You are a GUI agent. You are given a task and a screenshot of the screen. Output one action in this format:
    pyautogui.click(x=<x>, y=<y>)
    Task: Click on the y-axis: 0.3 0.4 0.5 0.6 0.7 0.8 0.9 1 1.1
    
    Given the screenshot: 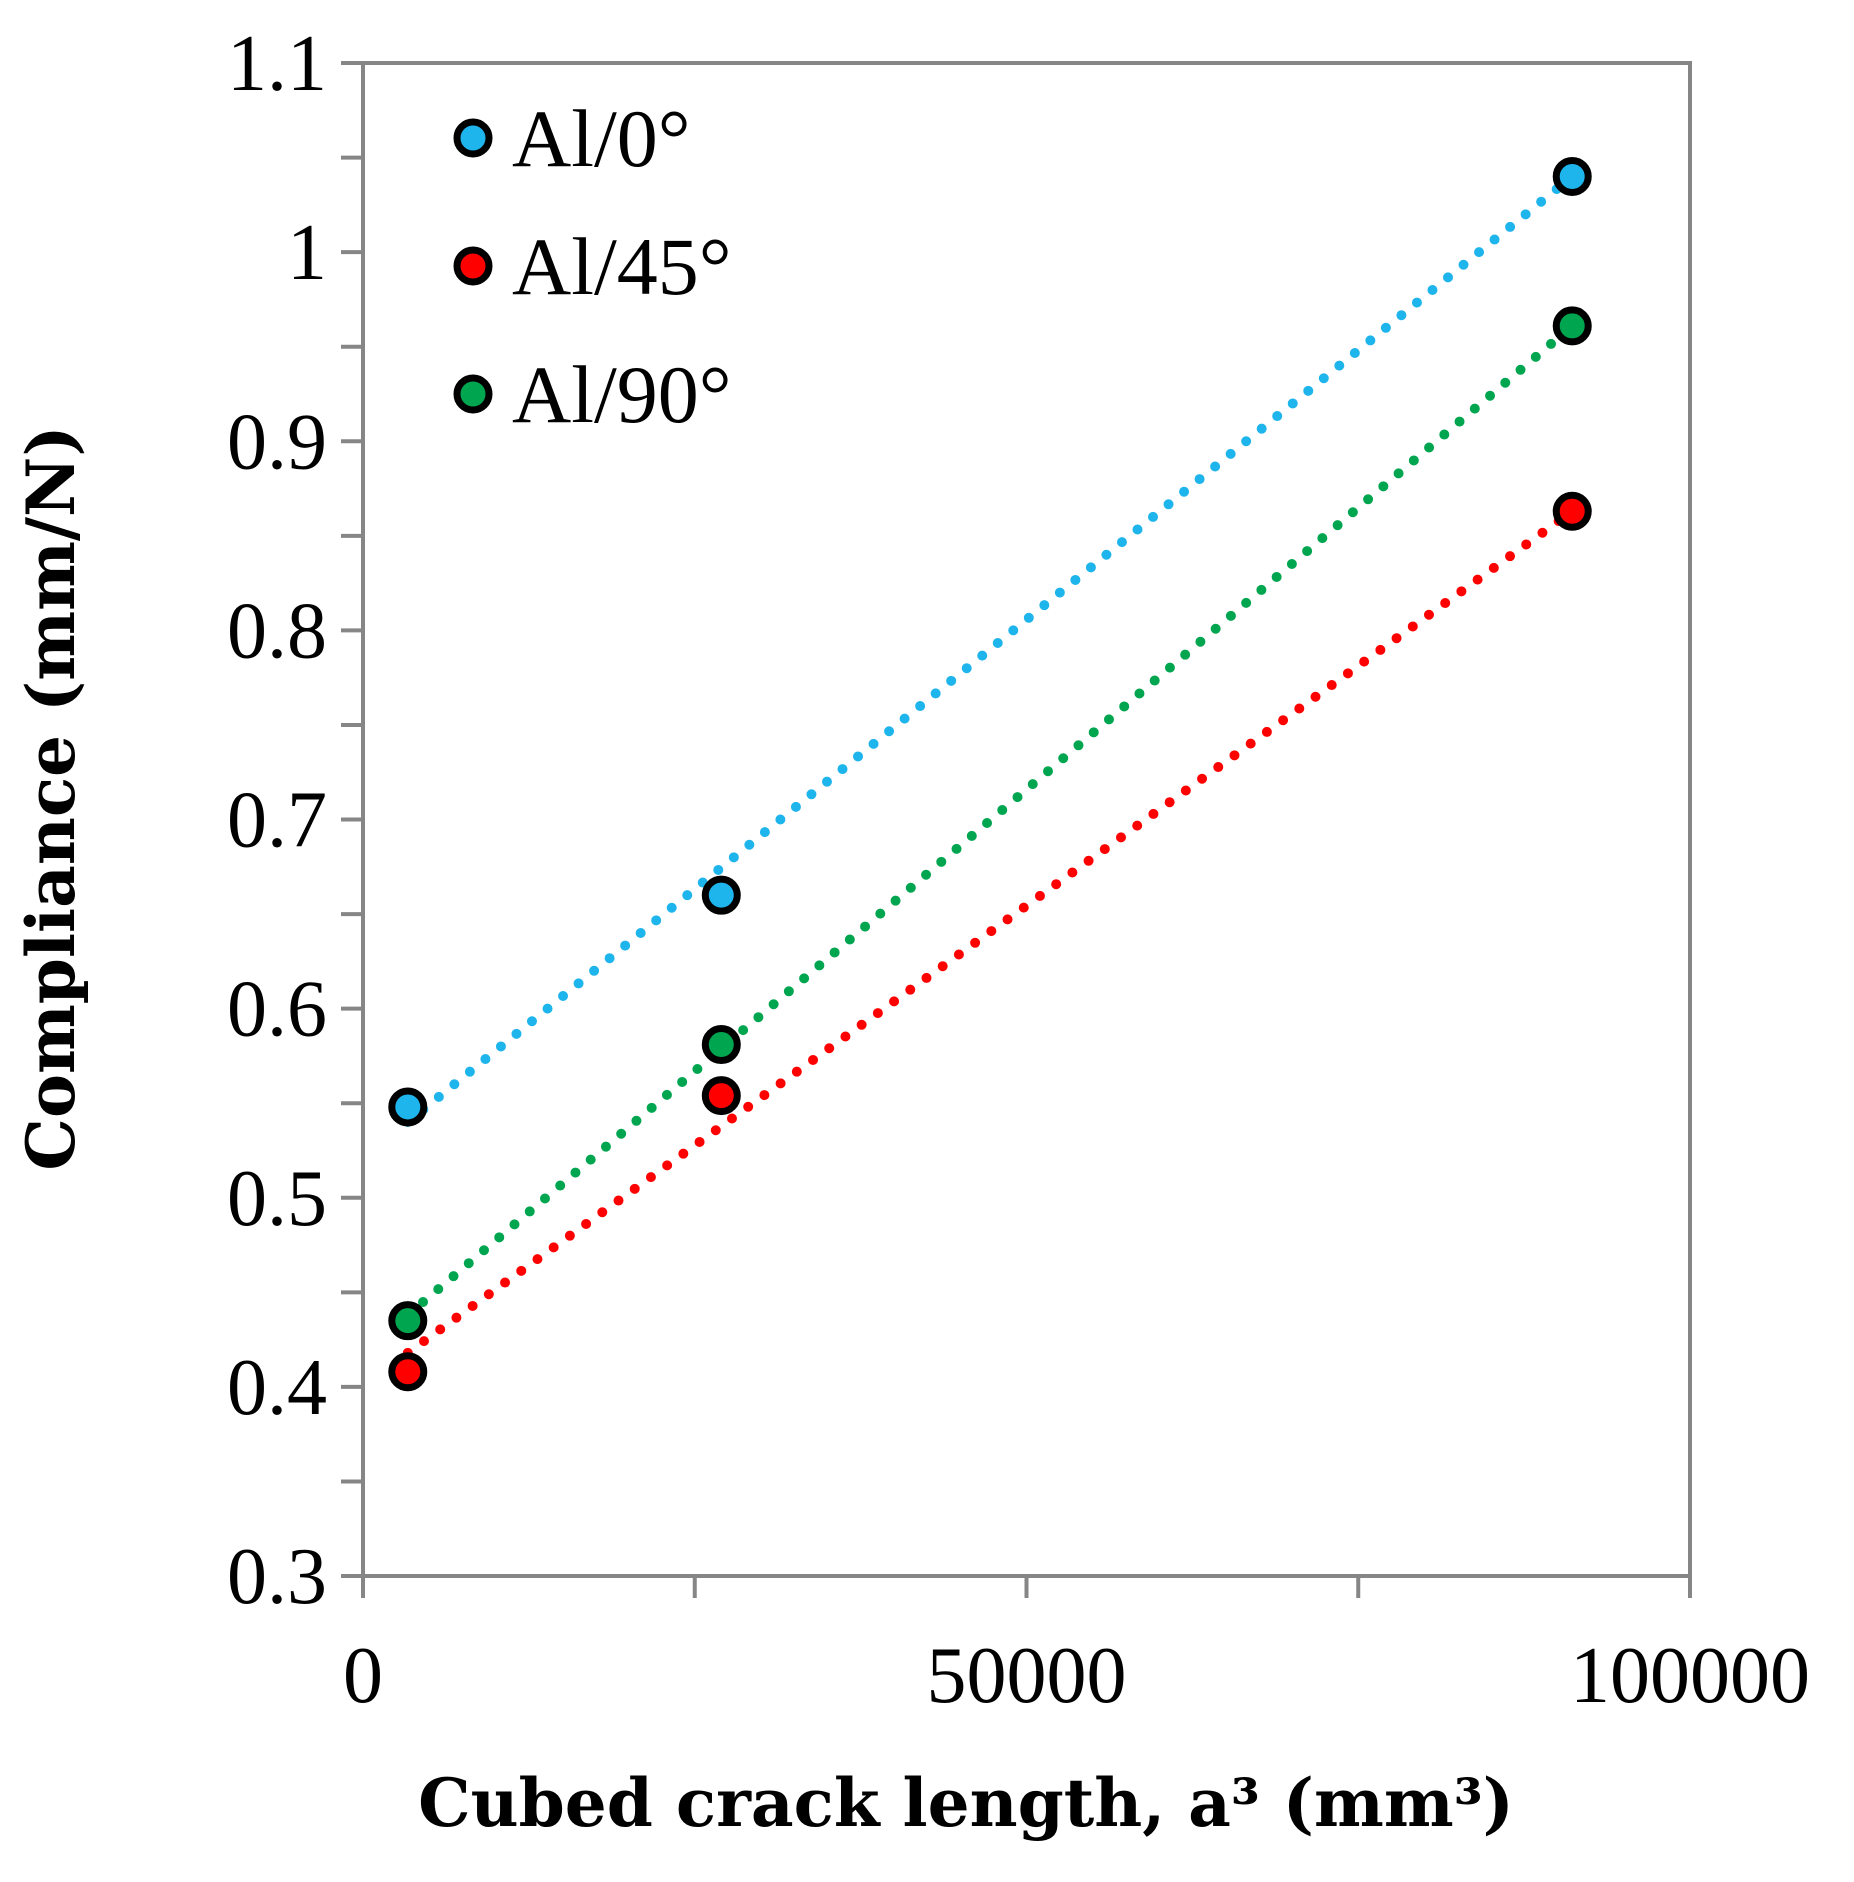 What is the action you would take?
    pyautogui.click(x=295, y=820)
    